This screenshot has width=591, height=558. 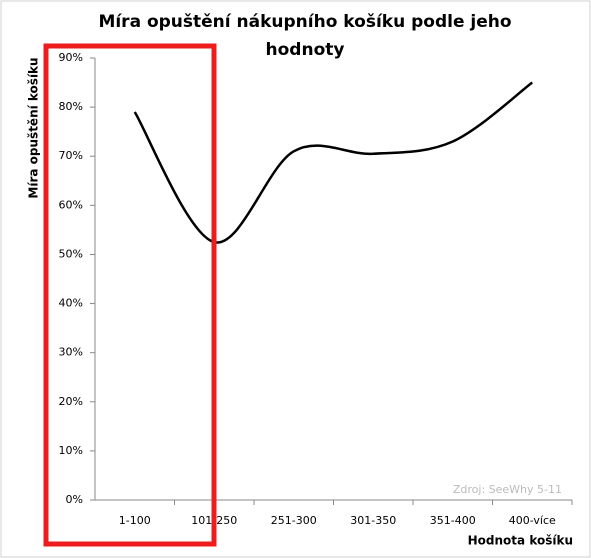 I want to click on y-tick-label: 30%, so click(x=71, y=352).